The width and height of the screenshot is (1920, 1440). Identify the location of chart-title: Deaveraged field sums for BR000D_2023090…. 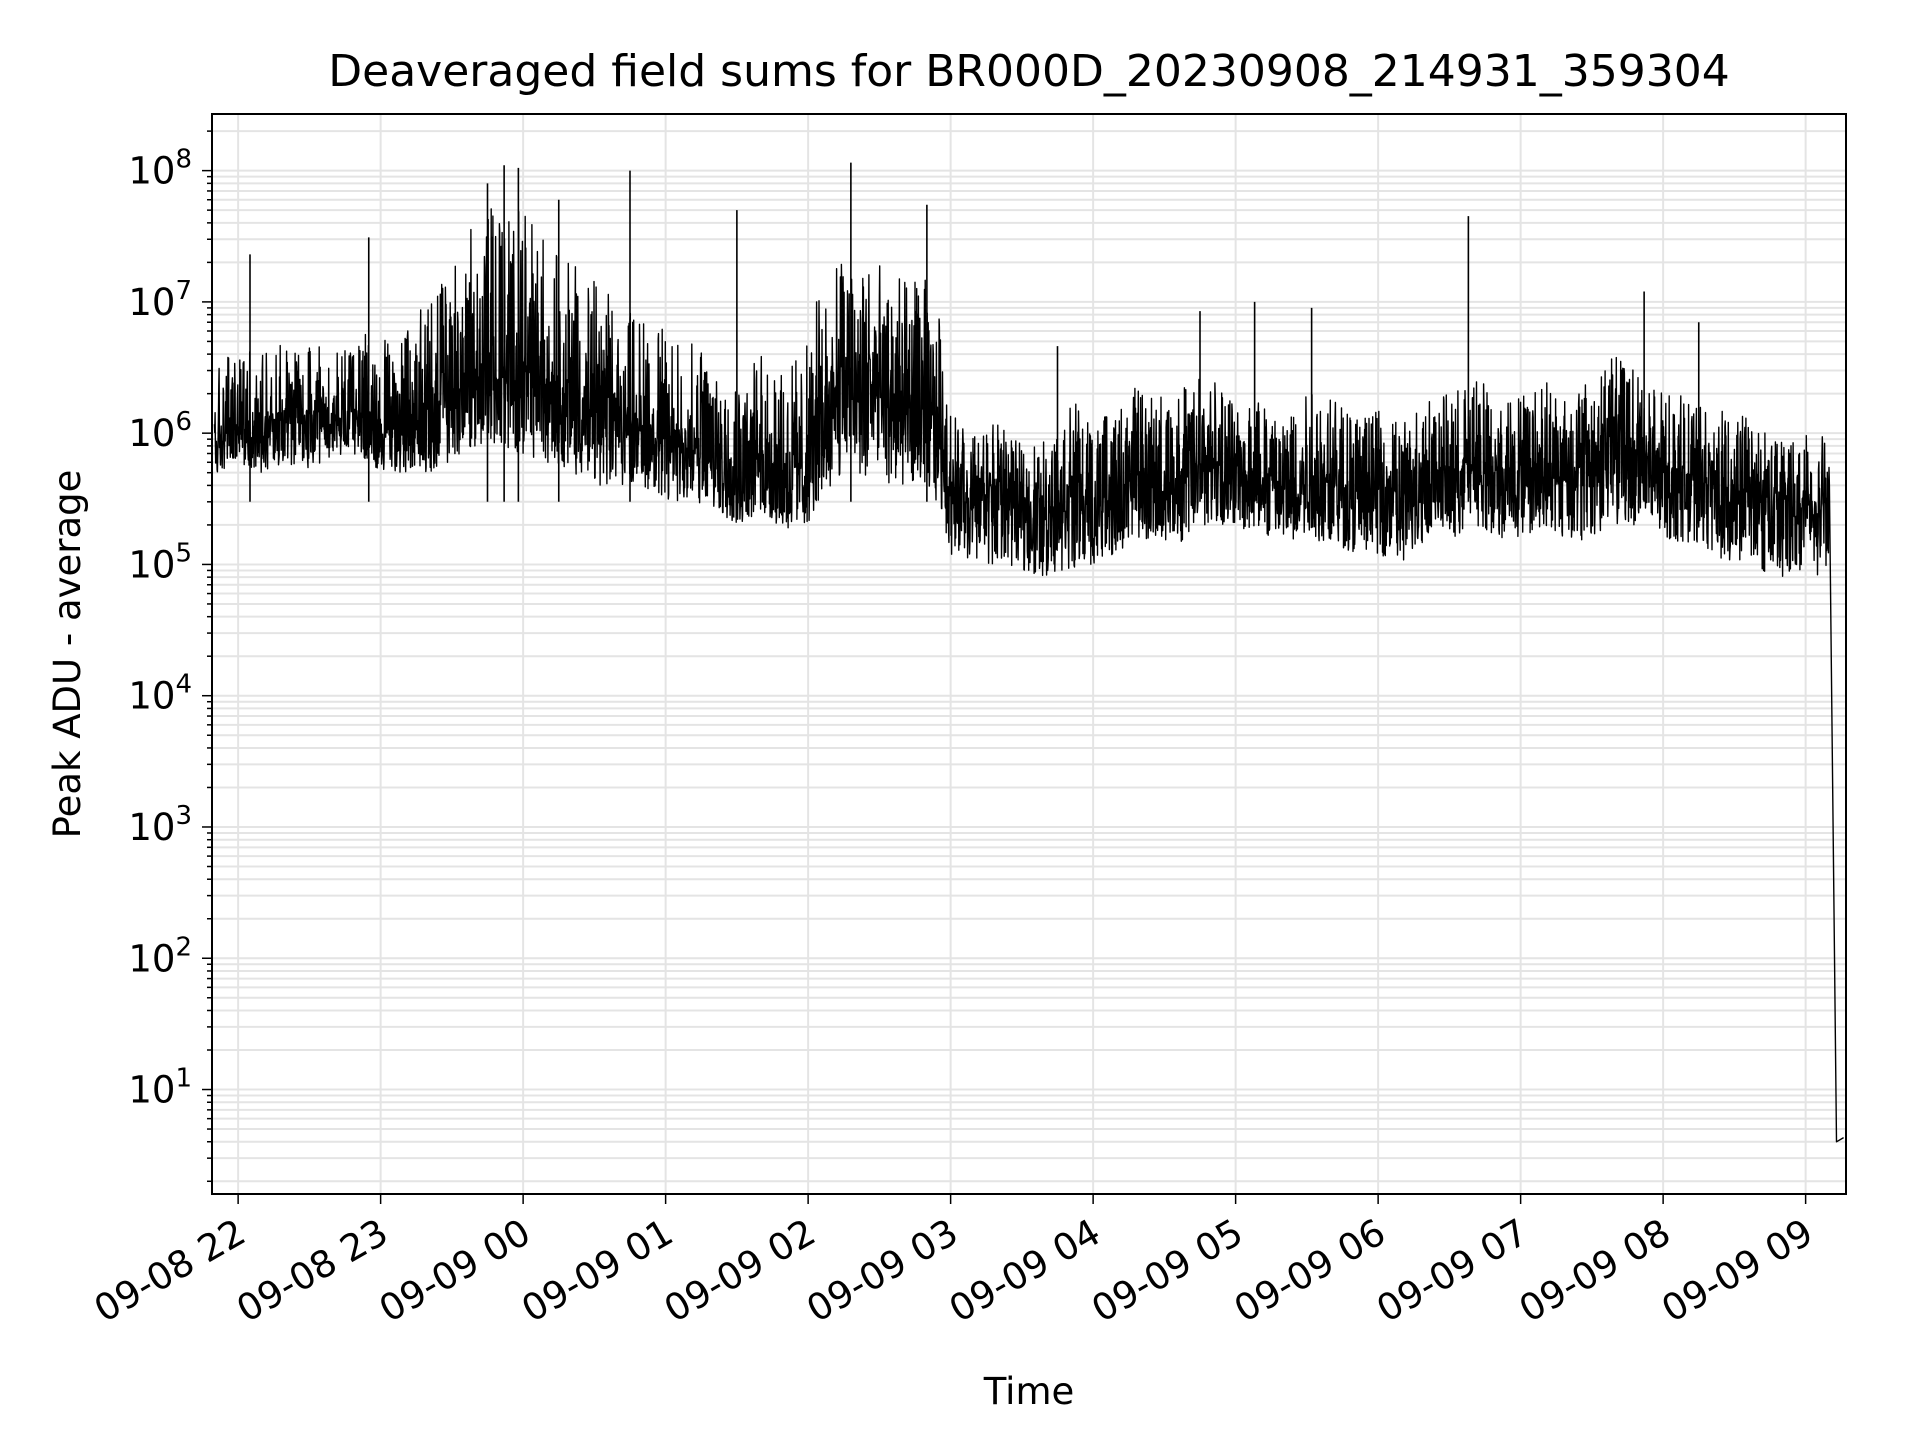
(1029, 71).